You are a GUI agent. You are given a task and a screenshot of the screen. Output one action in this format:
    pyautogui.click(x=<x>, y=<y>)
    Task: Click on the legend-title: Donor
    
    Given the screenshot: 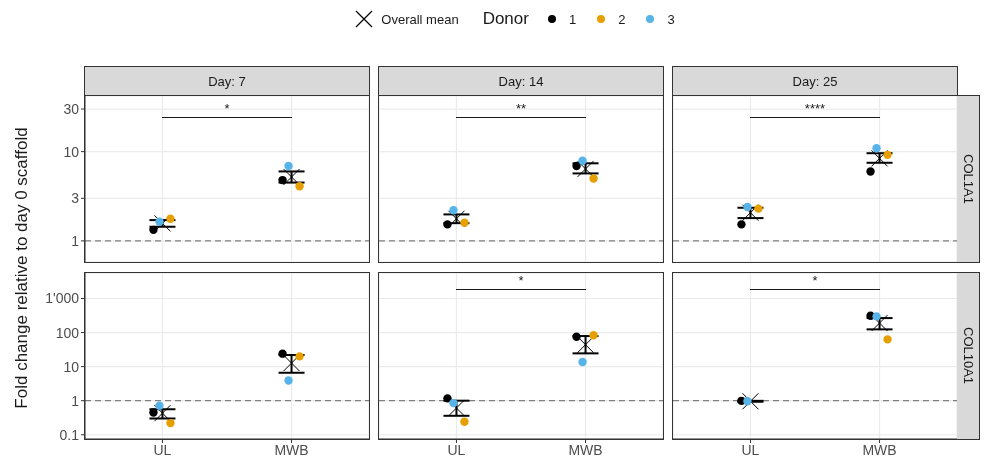 What is the action you would take?
    pyautogui.click(x=505, y=19)
    